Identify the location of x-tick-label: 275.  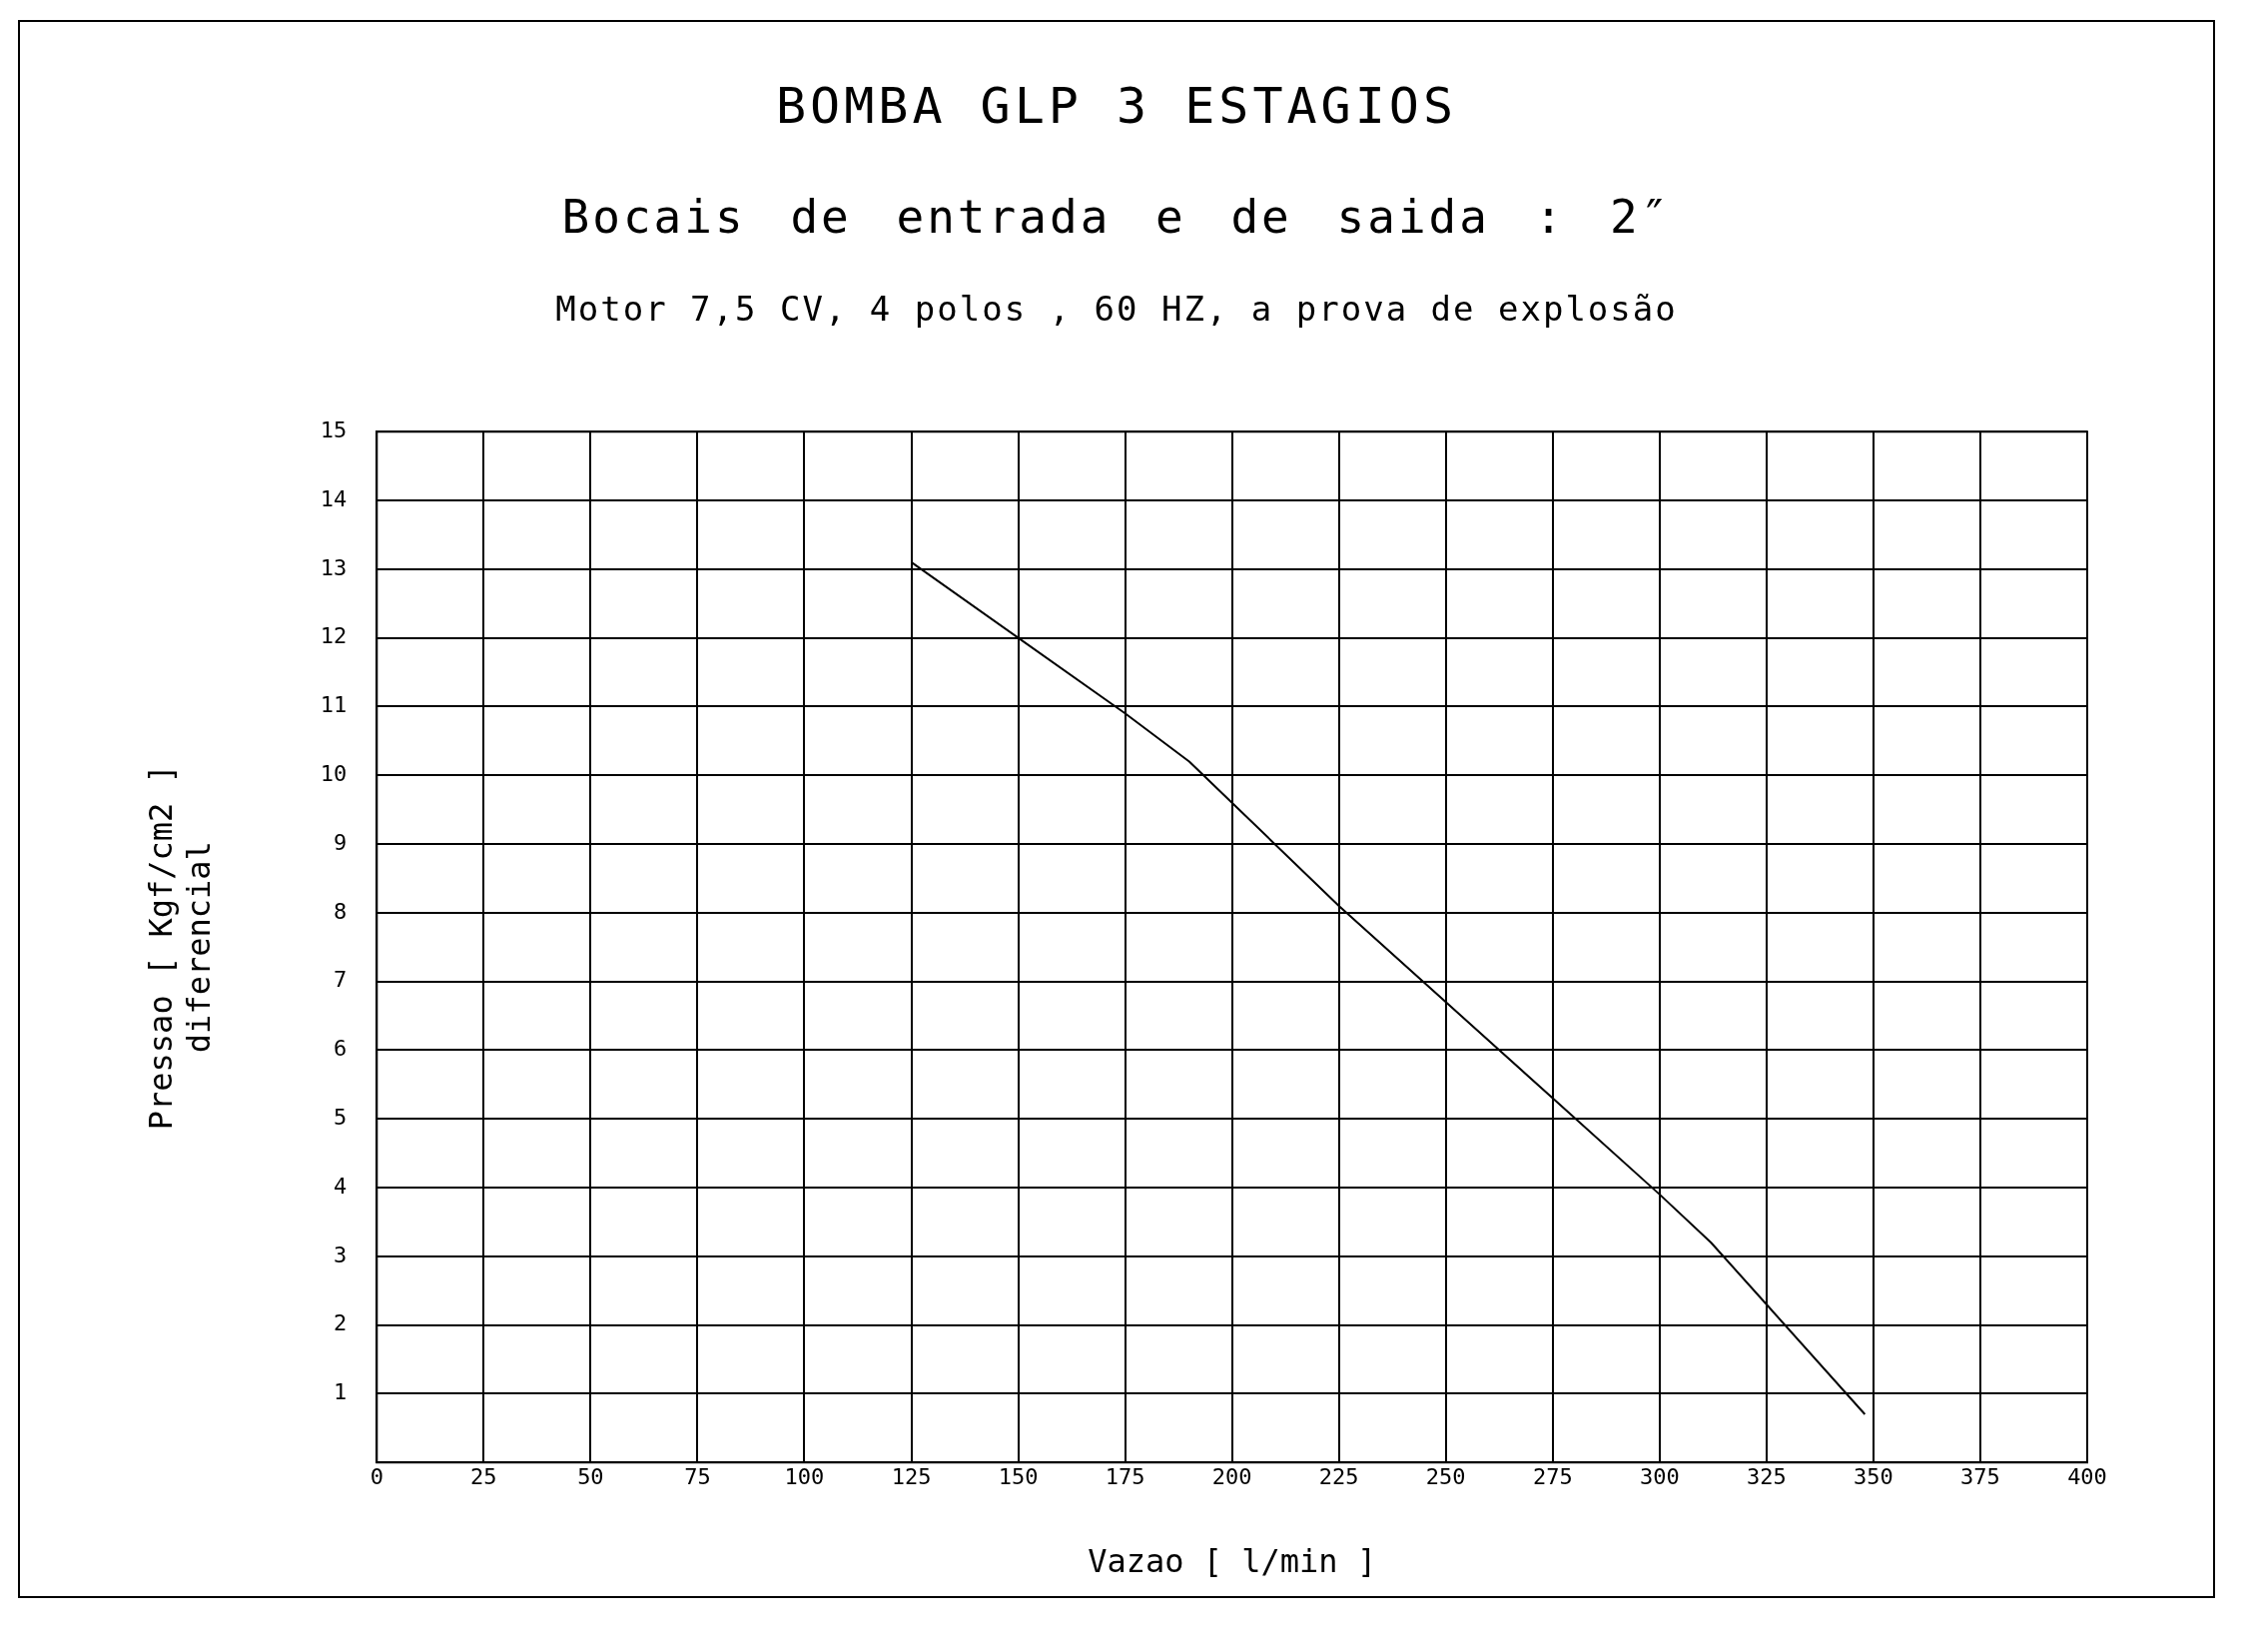
(1552, 1477).